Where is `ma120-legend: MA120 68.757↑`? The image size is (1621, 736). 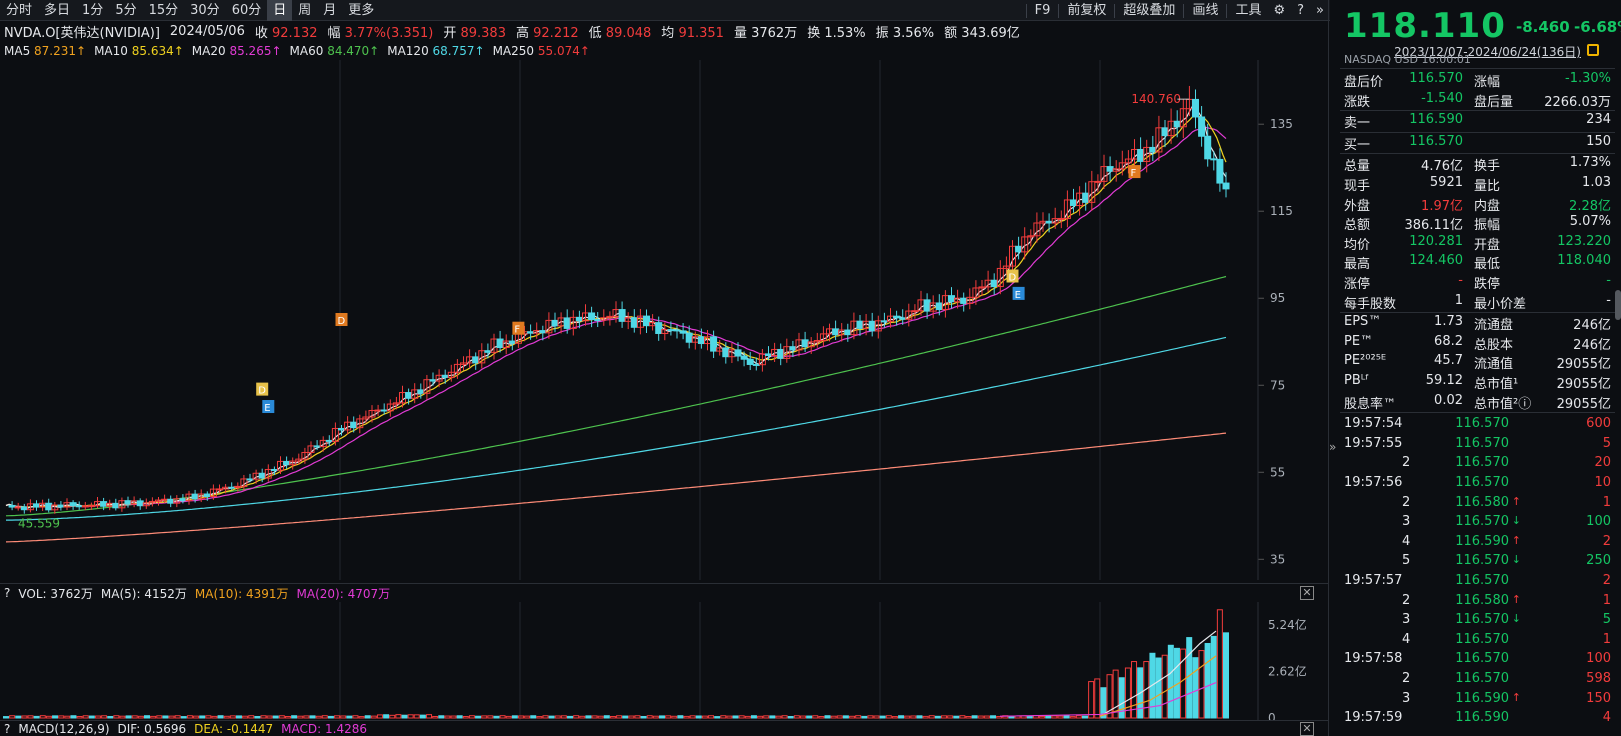
ma120-legend: MA120 68.757↑ is located at coordinates (436, 50).